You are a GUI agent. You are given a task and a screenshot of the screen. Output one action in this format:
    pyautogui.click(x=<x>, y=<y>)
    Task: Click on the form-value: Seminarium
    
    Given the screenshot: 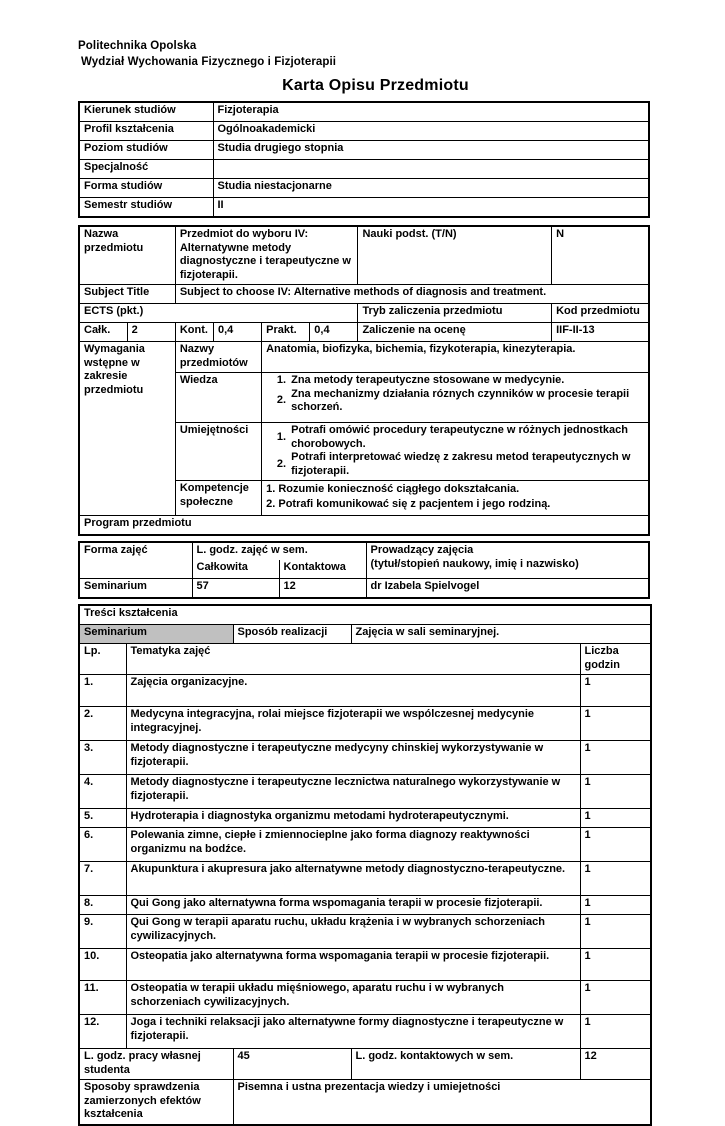 What is the action you would take?
    pyautogui.click(x=135, y=588)
    